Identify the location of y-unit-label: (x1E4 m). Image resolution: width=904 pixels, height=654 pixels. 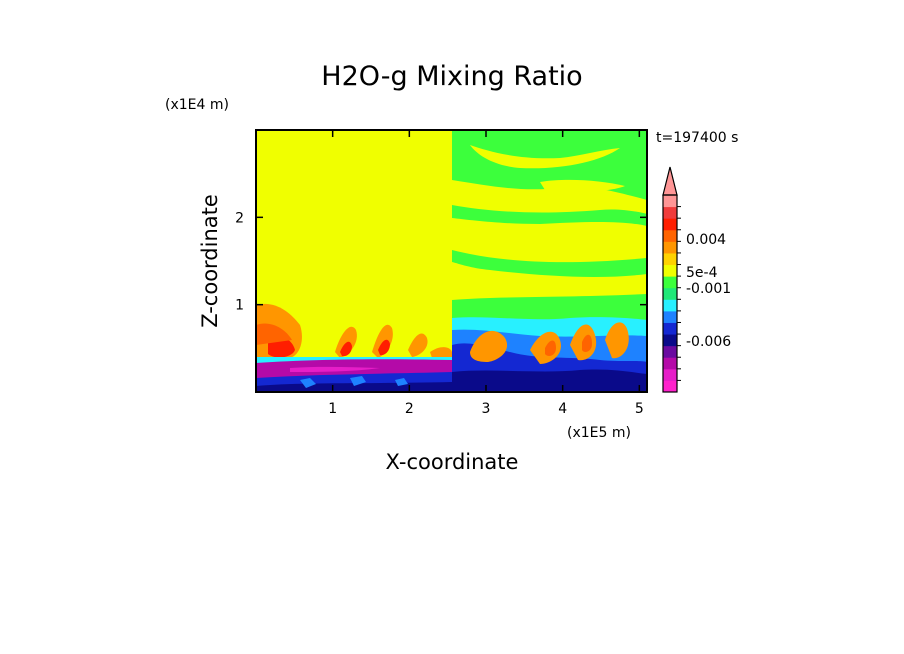
(197, 105).